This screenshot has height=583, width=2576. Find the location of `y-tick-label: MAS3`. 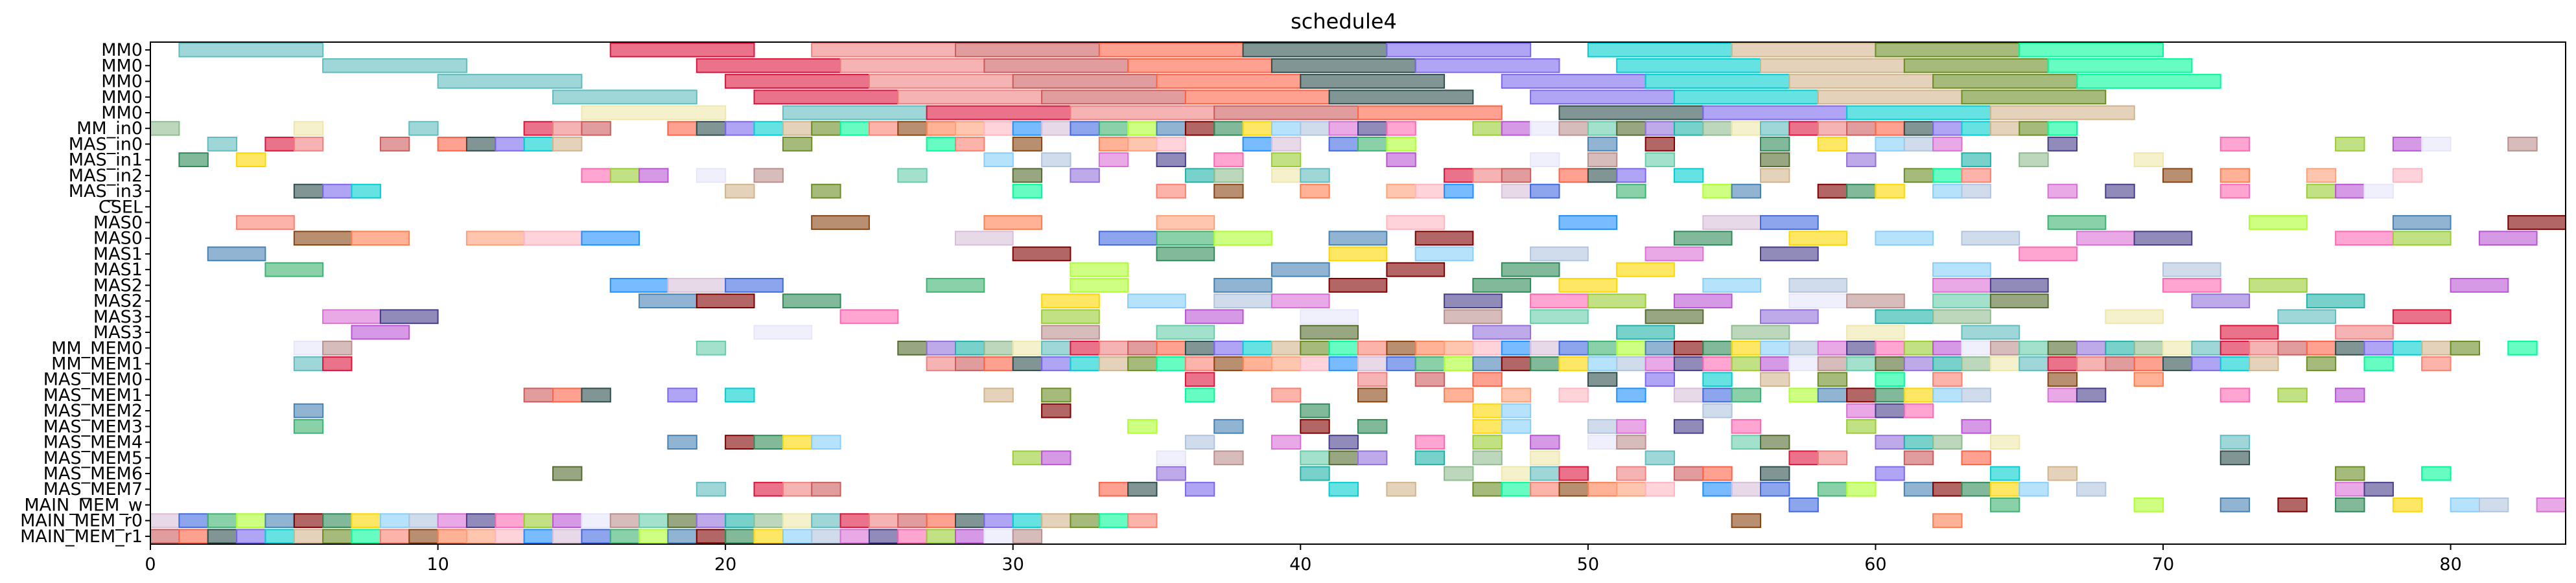

y-tick-label: MAS3 is located at coordinates (118, 317).